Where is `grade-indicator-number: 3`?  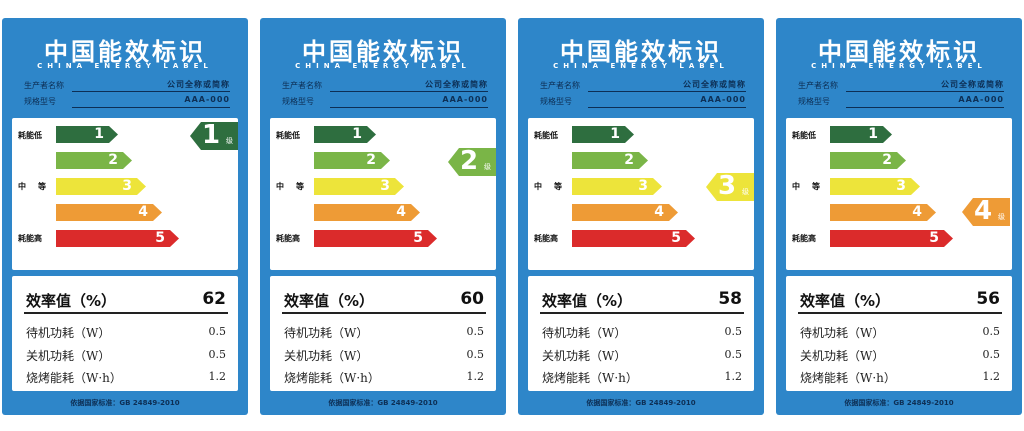
grade-indicator-number: 3 is located at coordinates (727, 186).